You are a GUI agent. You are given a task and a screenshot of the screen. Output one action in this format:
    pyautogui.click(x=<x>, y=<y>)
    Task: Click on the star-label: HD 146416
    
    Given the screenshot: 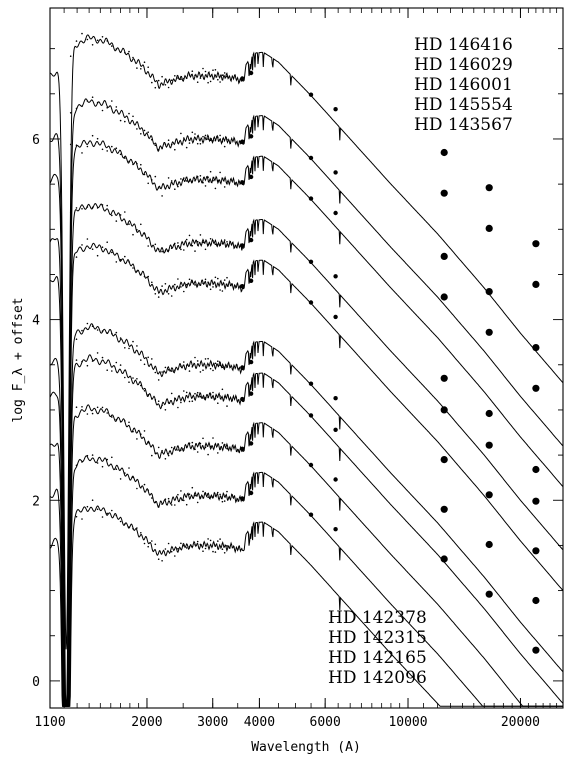 What is the action you would take?
    pyautogui.click(x=463, y=45)
    